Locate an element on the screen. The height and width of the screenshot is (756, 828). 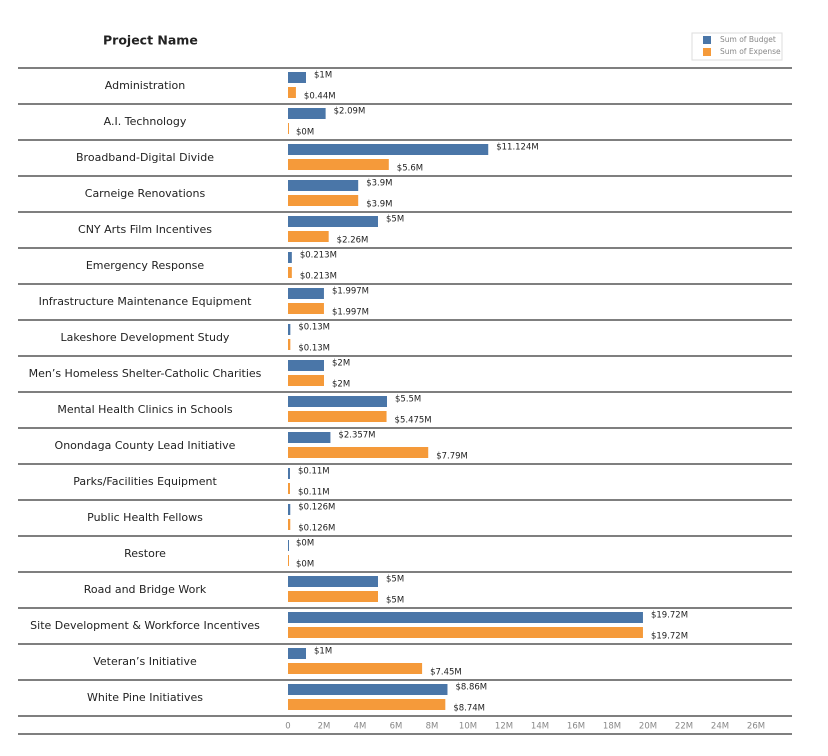
value-label: $2.09M is located at coordinates (350, 112).